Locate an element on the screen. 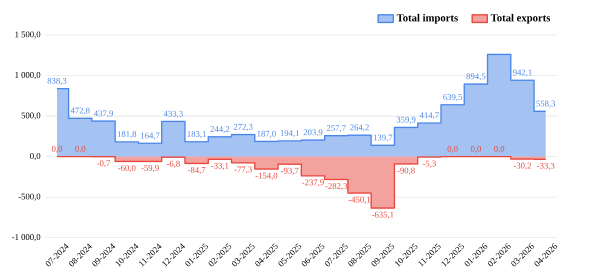  data-label: 894,5 is located at coordinates (476, 76).